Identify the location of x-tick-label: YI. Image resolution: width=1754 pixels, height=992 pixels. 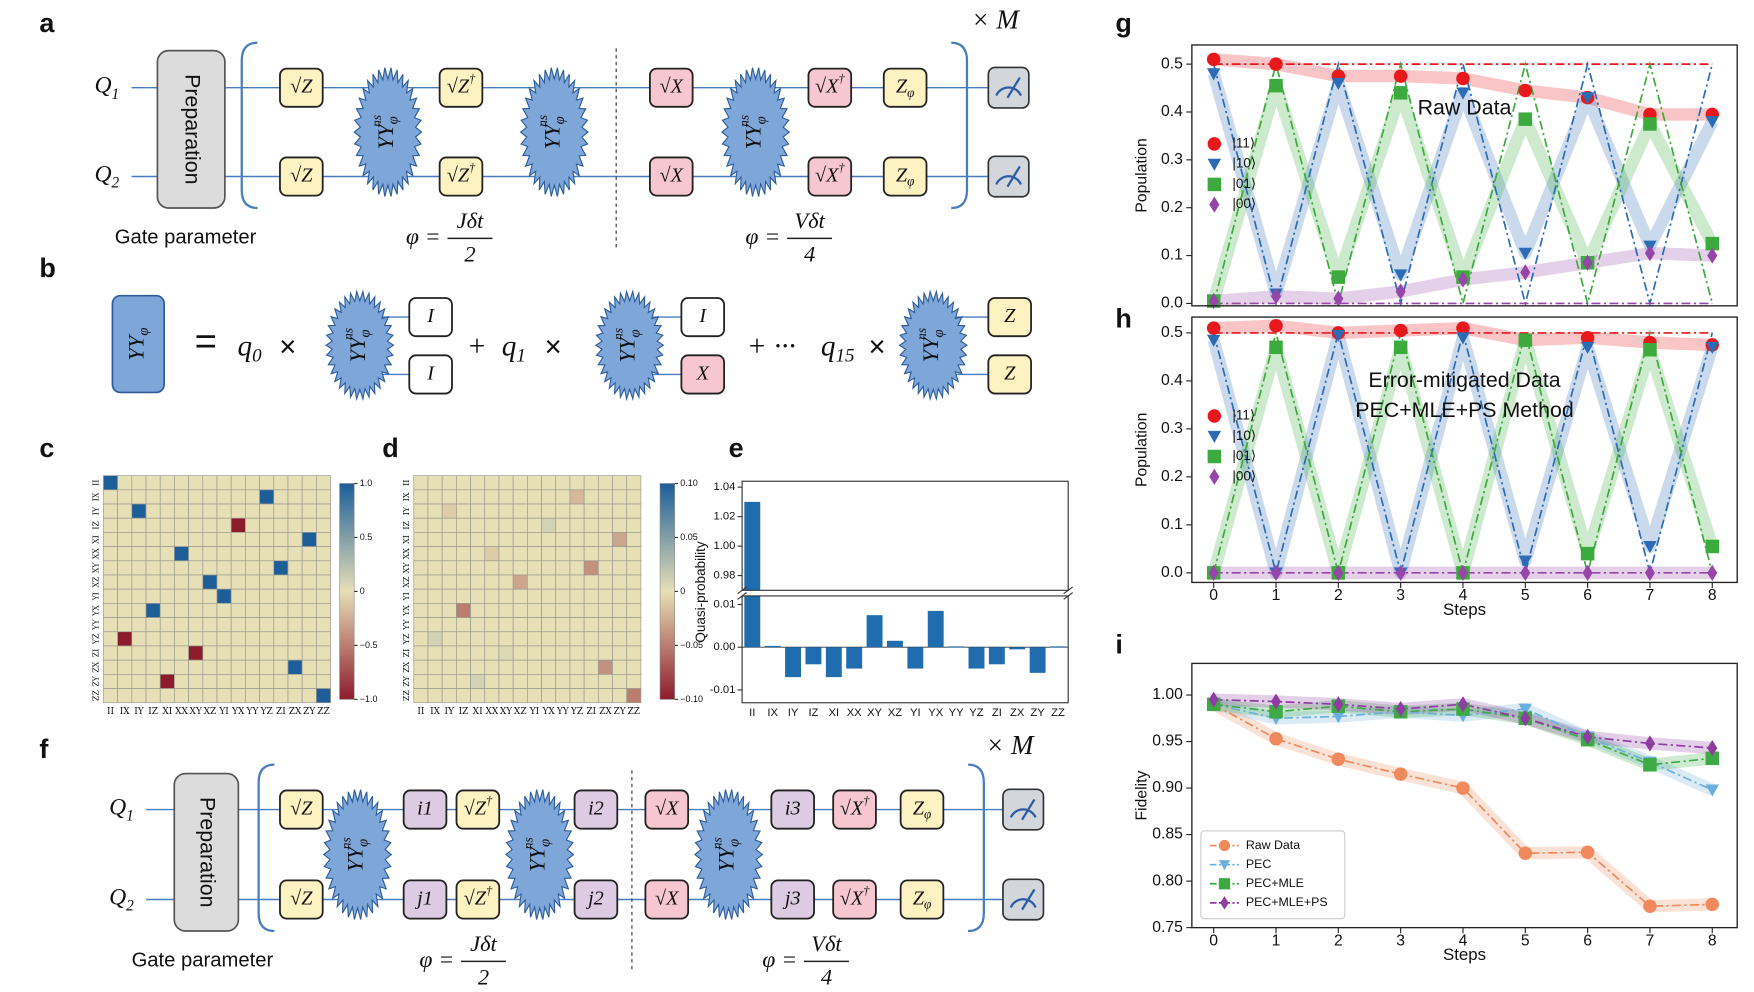
(915, 713).